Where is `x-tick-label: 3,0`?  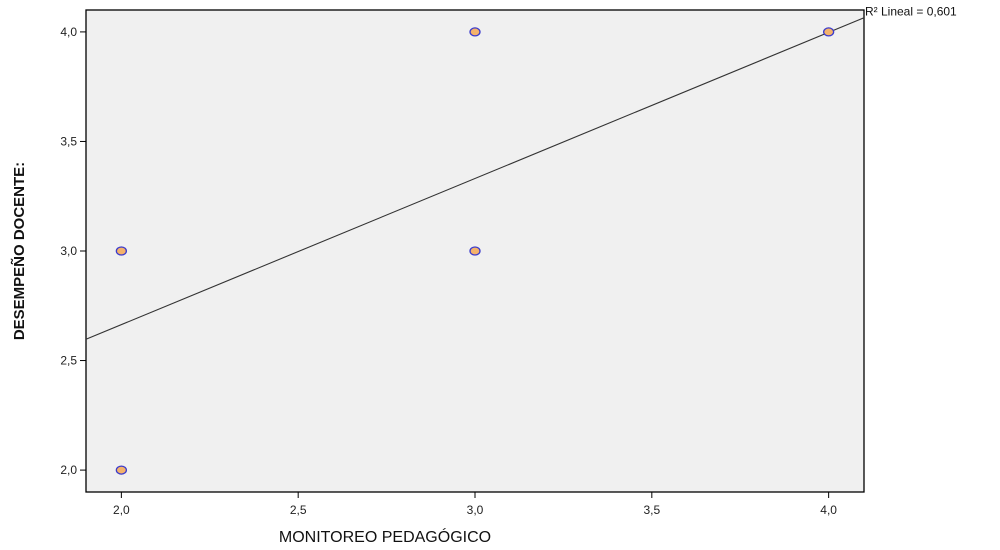 x-tick-label: 3,0 is located at coordinates (475, 510).